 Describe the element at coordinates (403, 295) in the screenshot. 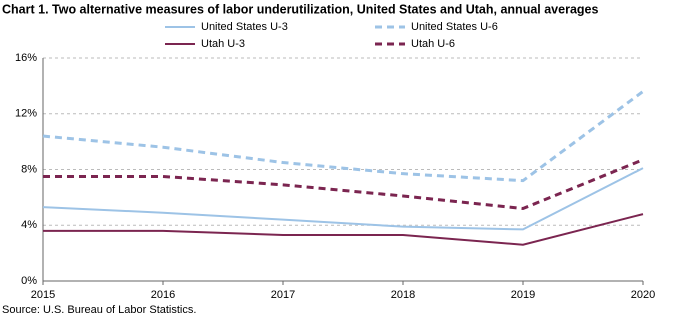

I see `x-tick-label: 2018` at that location.